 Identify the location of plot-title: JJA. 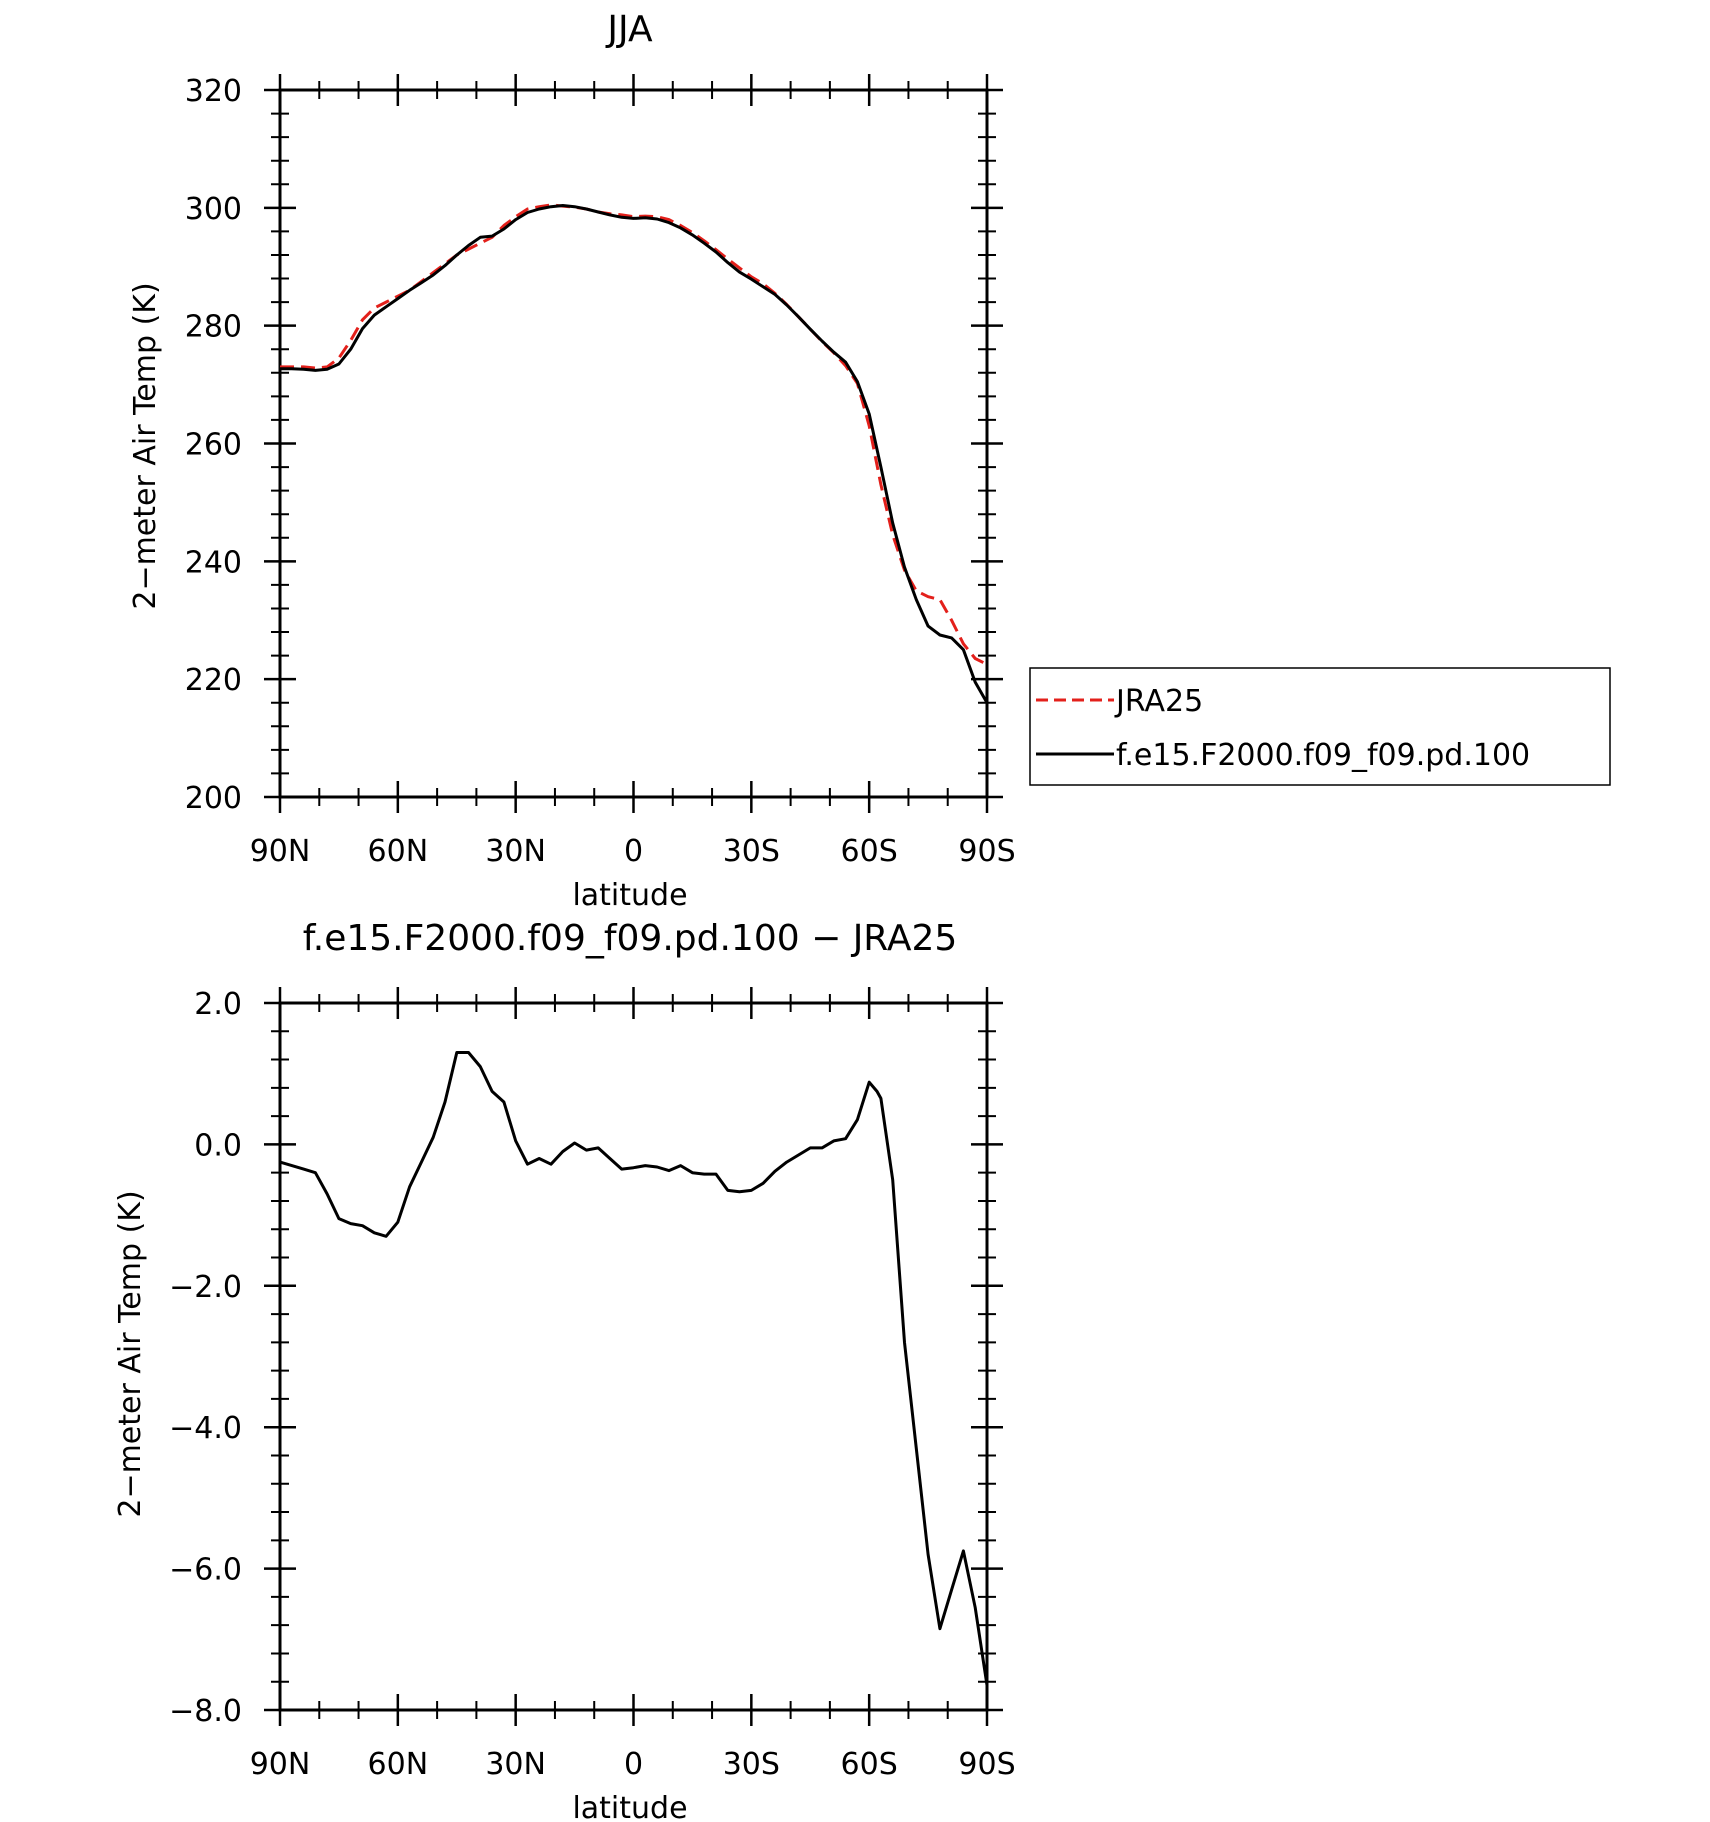
(629, 29).